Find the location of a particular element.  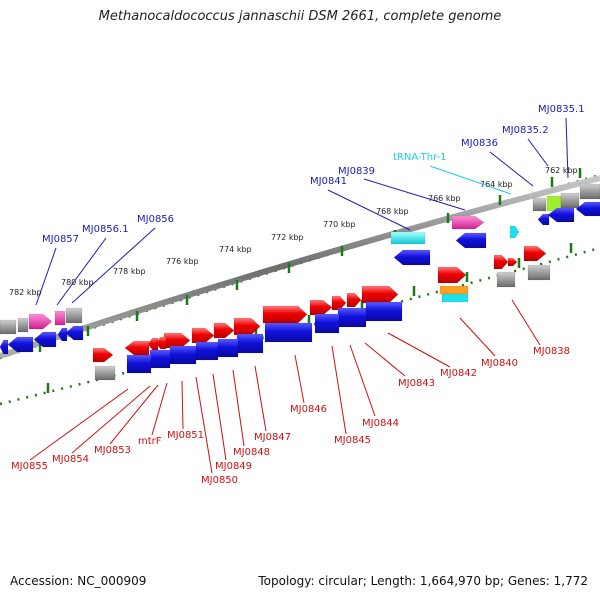

gene-label: MJ0850 is located at coordinates (219, 480).